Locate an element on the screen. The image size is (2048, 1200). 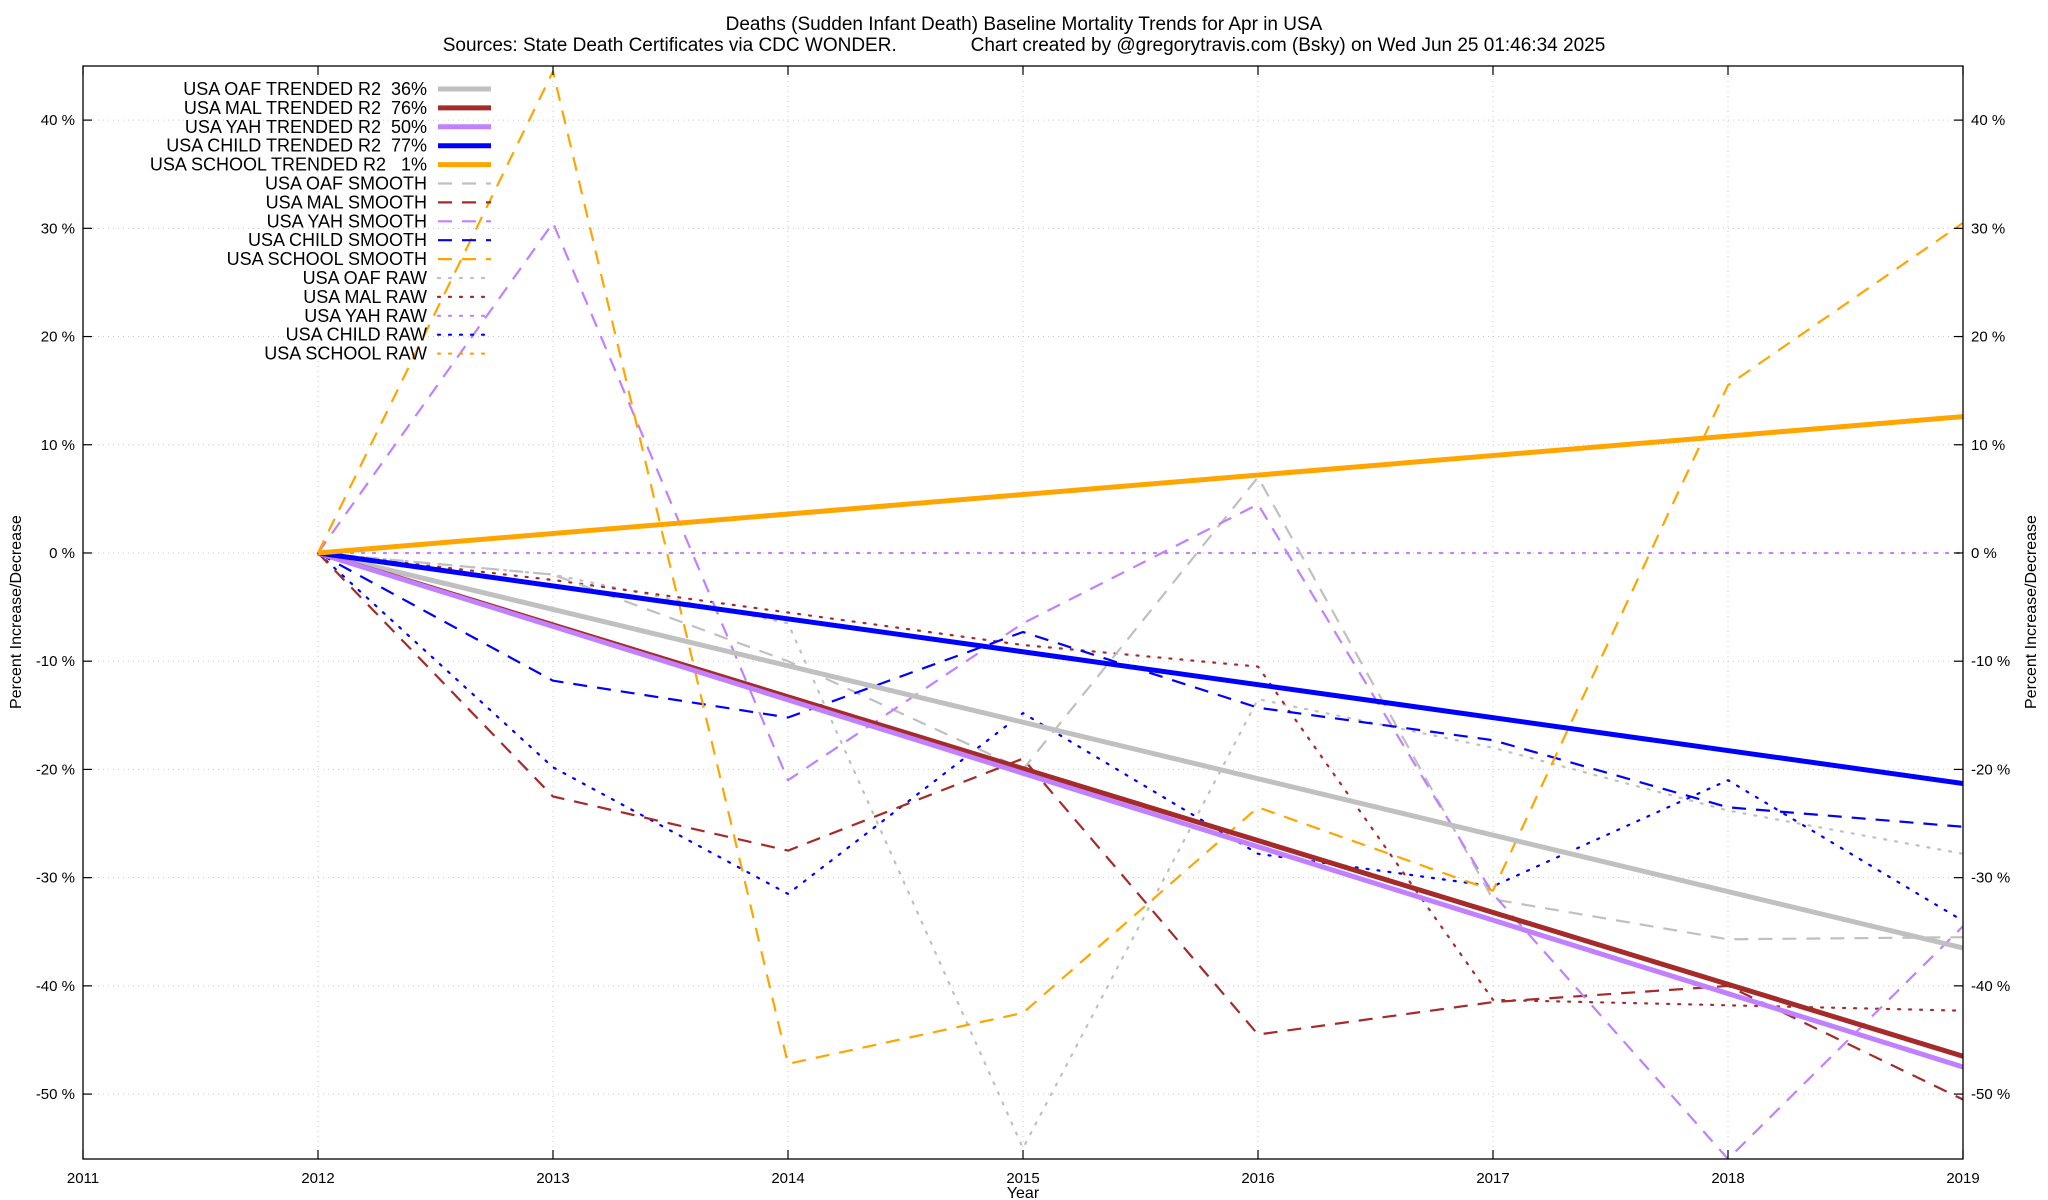
legend-label: USA SCHOOL TRENDED R2 1% is located at coordinates (288, 165).